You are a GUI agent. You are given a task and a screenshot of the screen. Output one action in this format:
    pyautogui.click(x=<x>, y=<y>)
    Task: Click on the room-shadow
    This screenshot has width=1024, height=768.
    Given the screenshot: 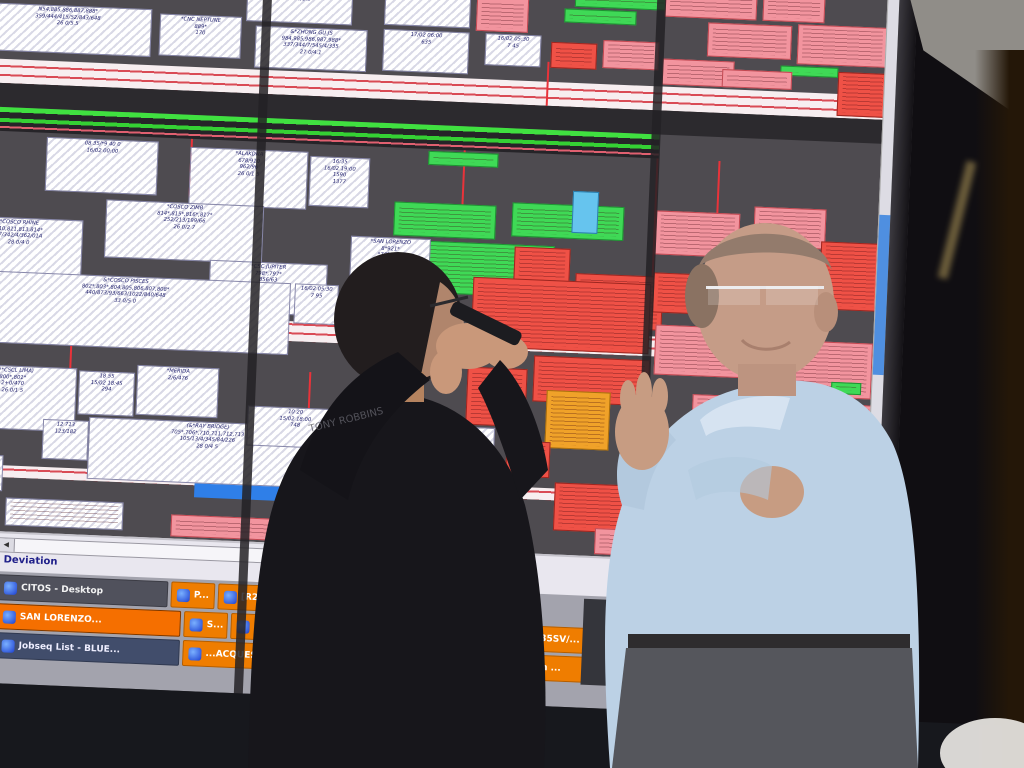 What is the action you would take?
    pyautogui.click(x=999, y=409)
    